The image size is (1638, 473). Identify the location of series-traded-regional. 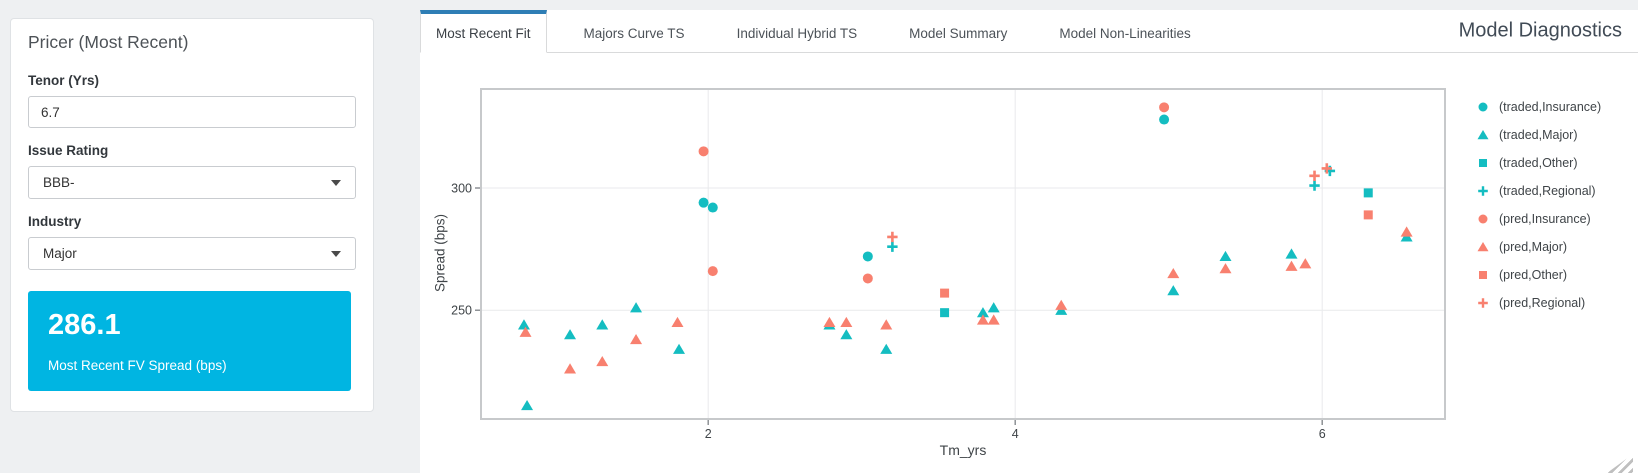
(1111, 208).